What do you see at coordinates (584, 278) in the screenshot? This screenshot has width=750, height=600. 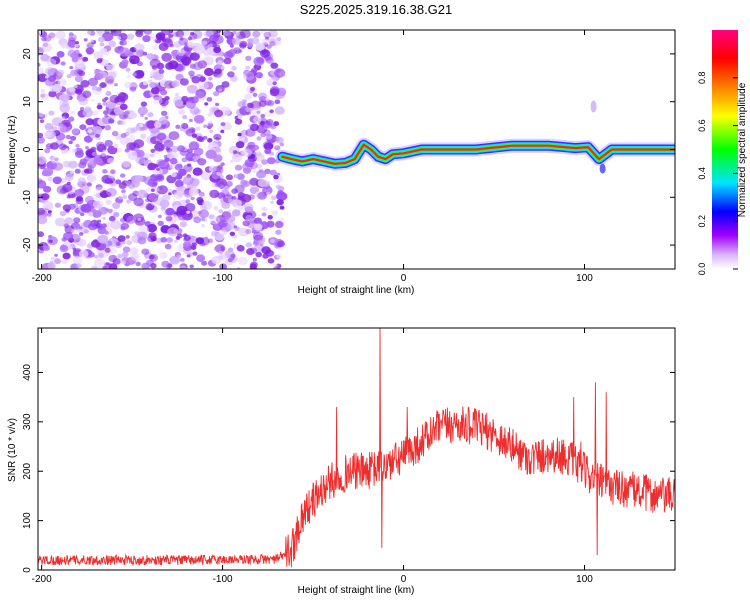 I see `x-tick-label: 100` at bounding box center [584, 278].